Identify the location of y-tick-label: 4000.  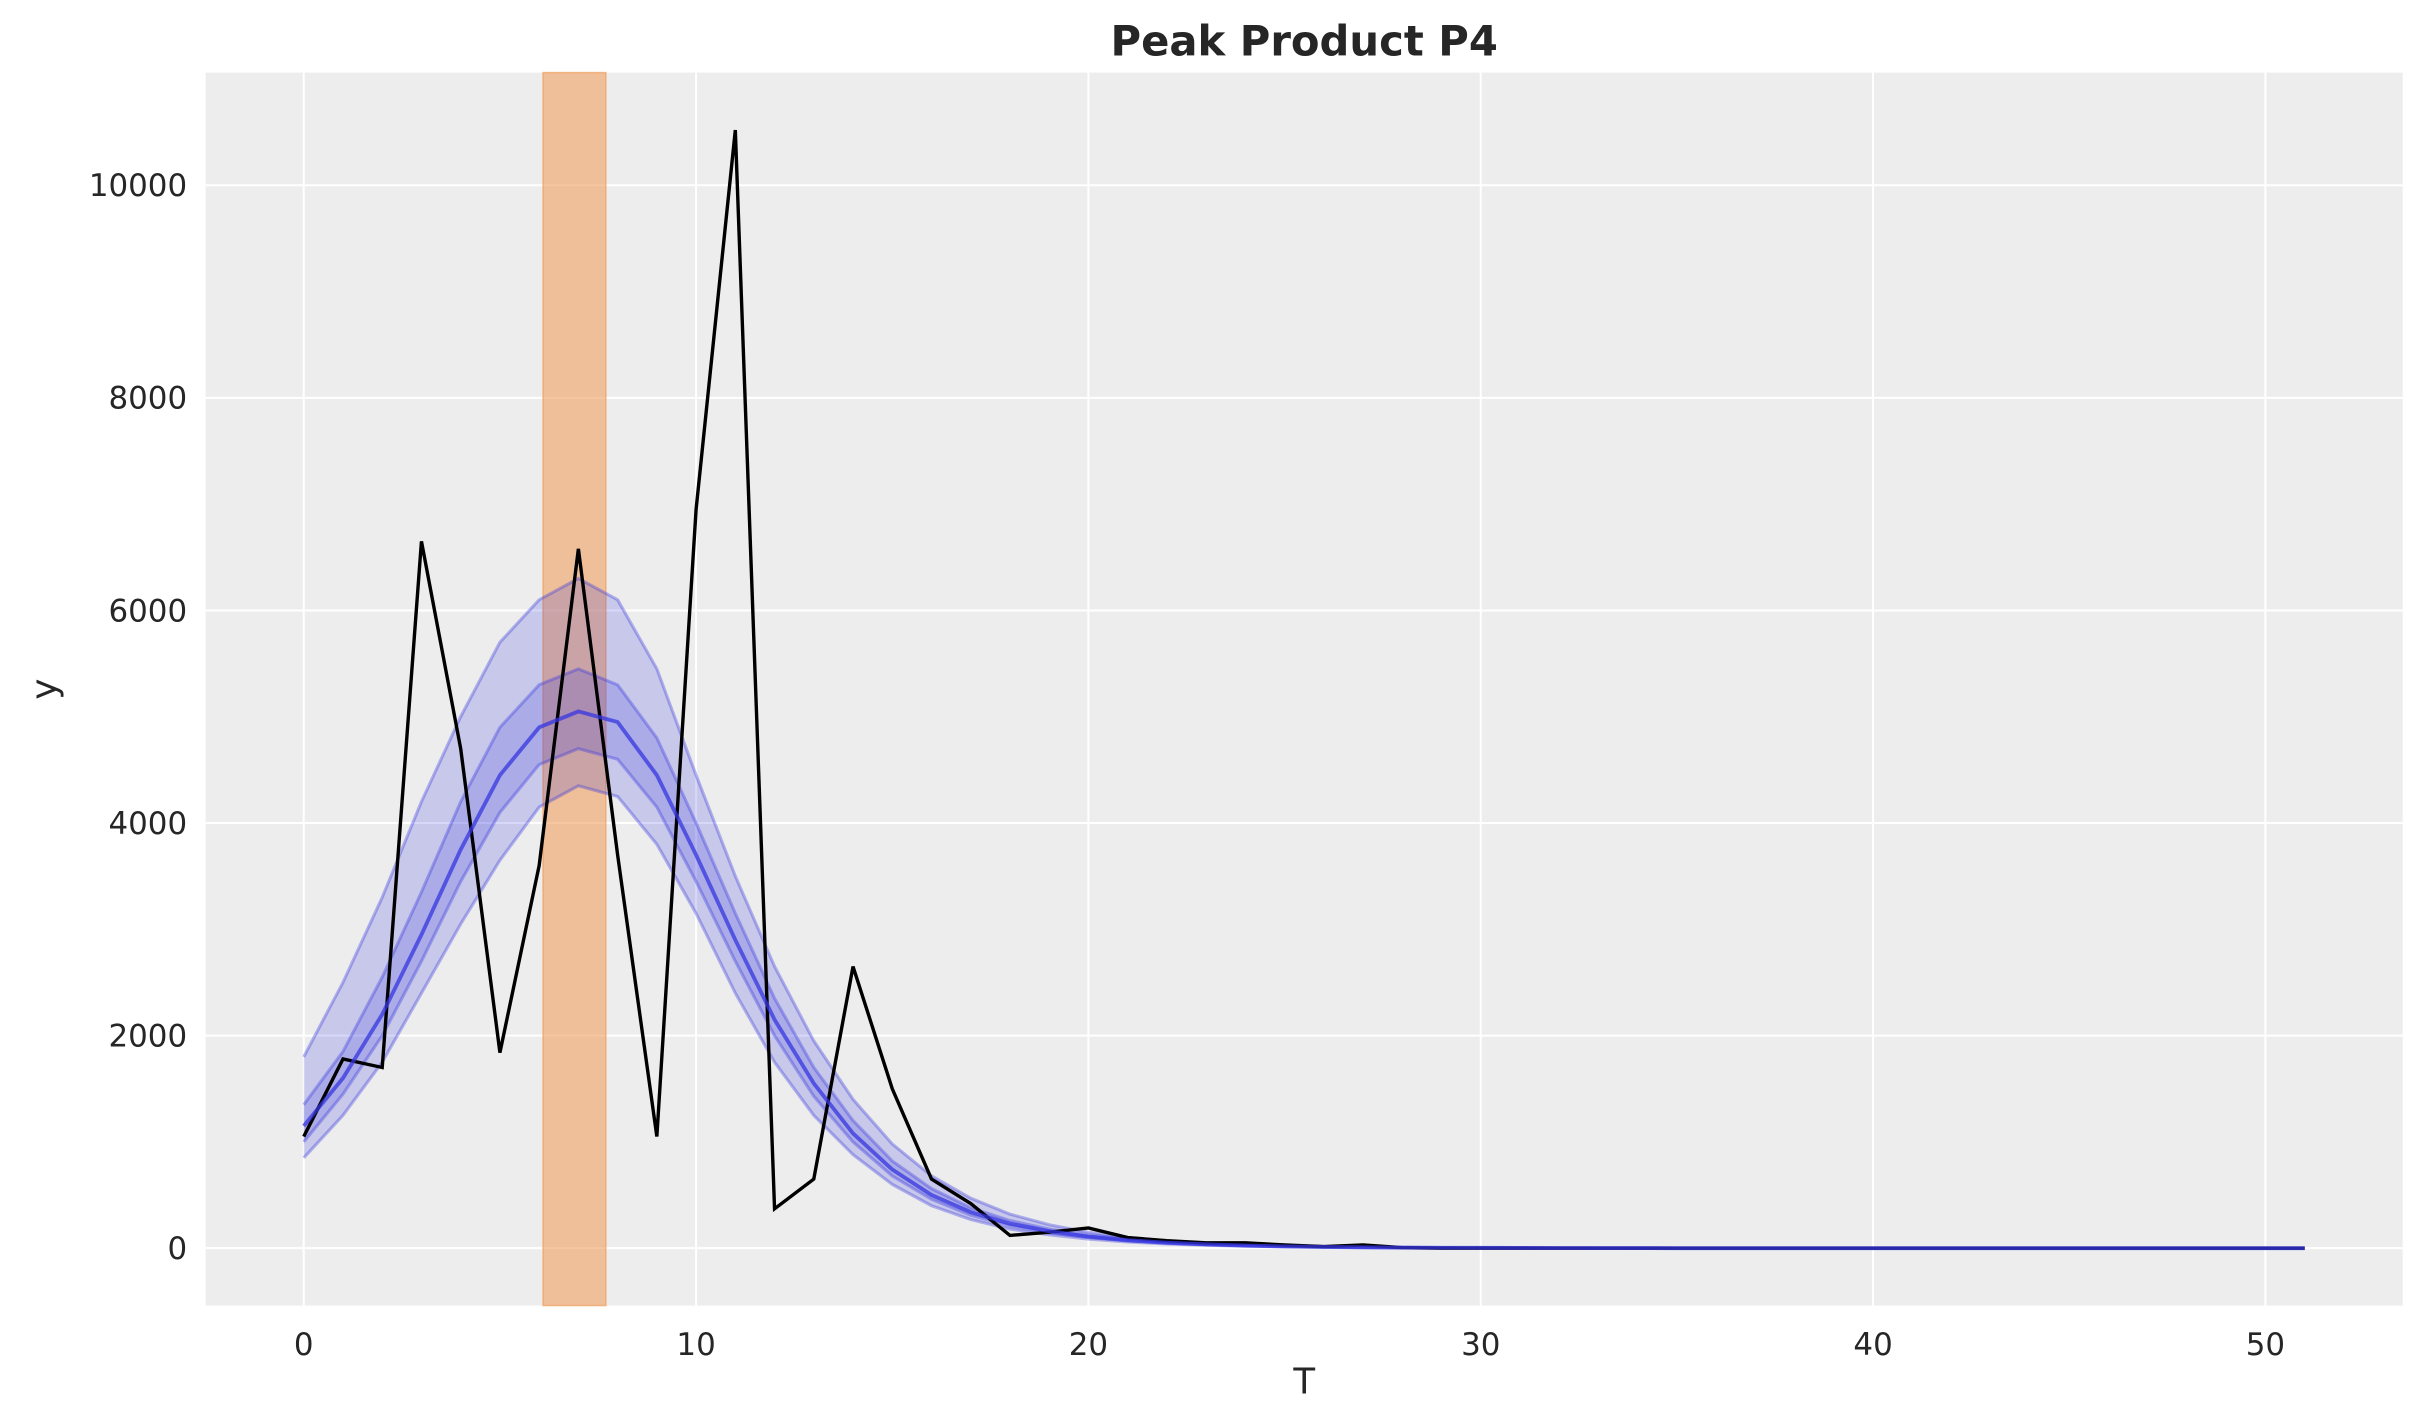
(148, 824).